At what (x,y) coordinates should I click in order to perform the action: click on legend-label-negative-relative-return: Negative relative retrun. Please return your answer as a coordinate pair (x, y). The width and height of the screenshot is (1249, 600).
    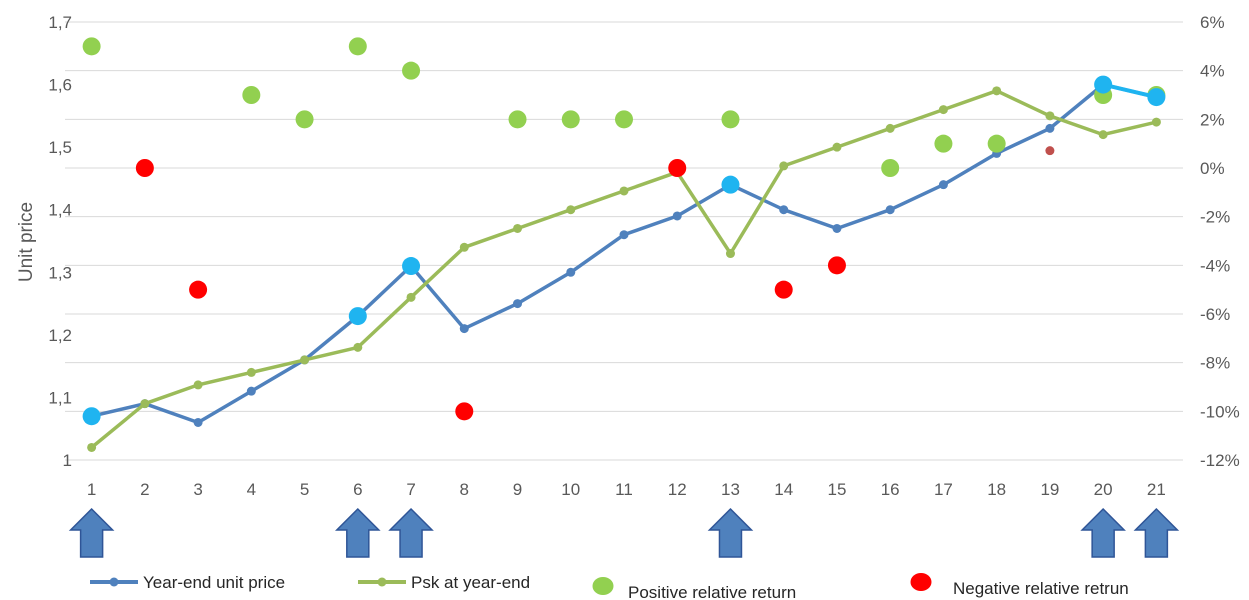
    Looking at the image, I should click on (1041, 588).